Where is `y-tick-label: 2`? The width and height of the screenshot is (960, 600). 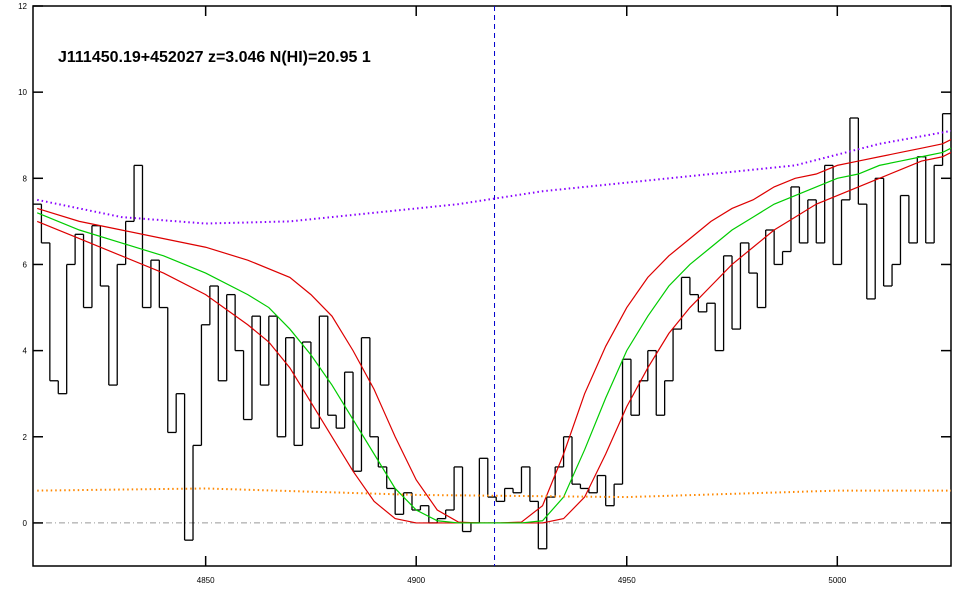
y-tick-label: 2 is located at coordinates (25, 437).